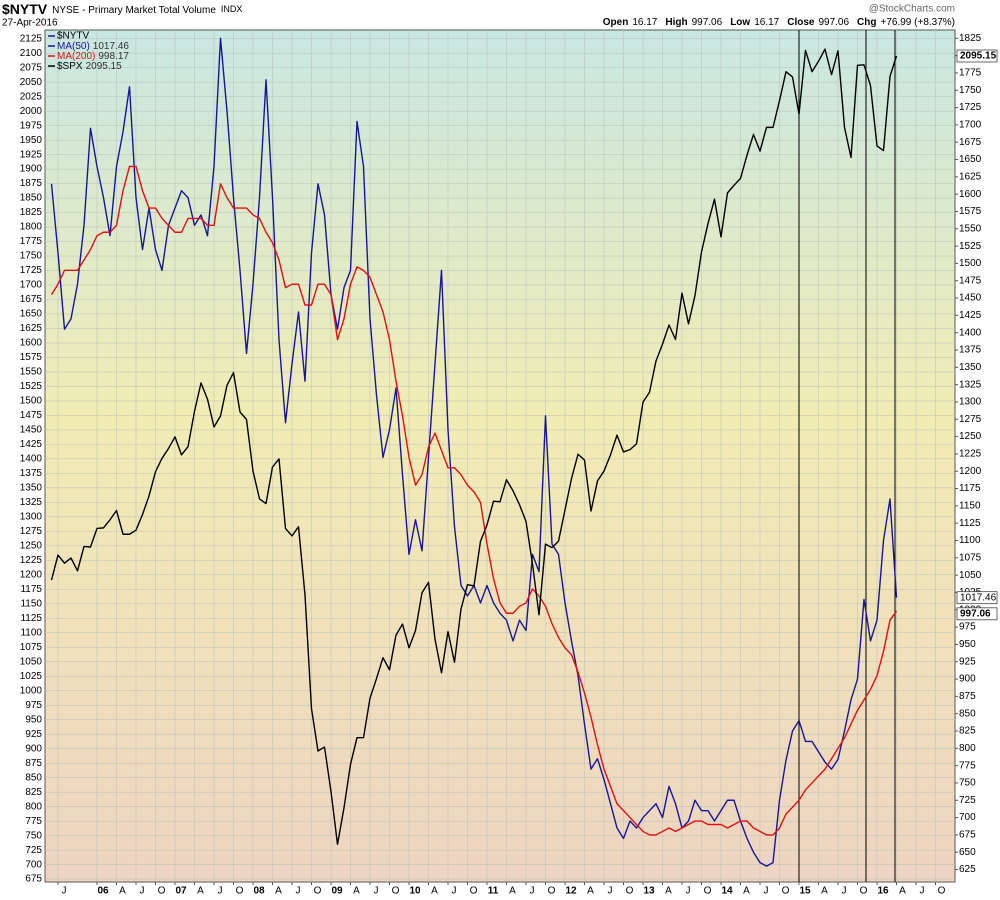 This screenshot has height=900, width=1000. I want to click on y-tick-label: 1650, so click(31, 314).